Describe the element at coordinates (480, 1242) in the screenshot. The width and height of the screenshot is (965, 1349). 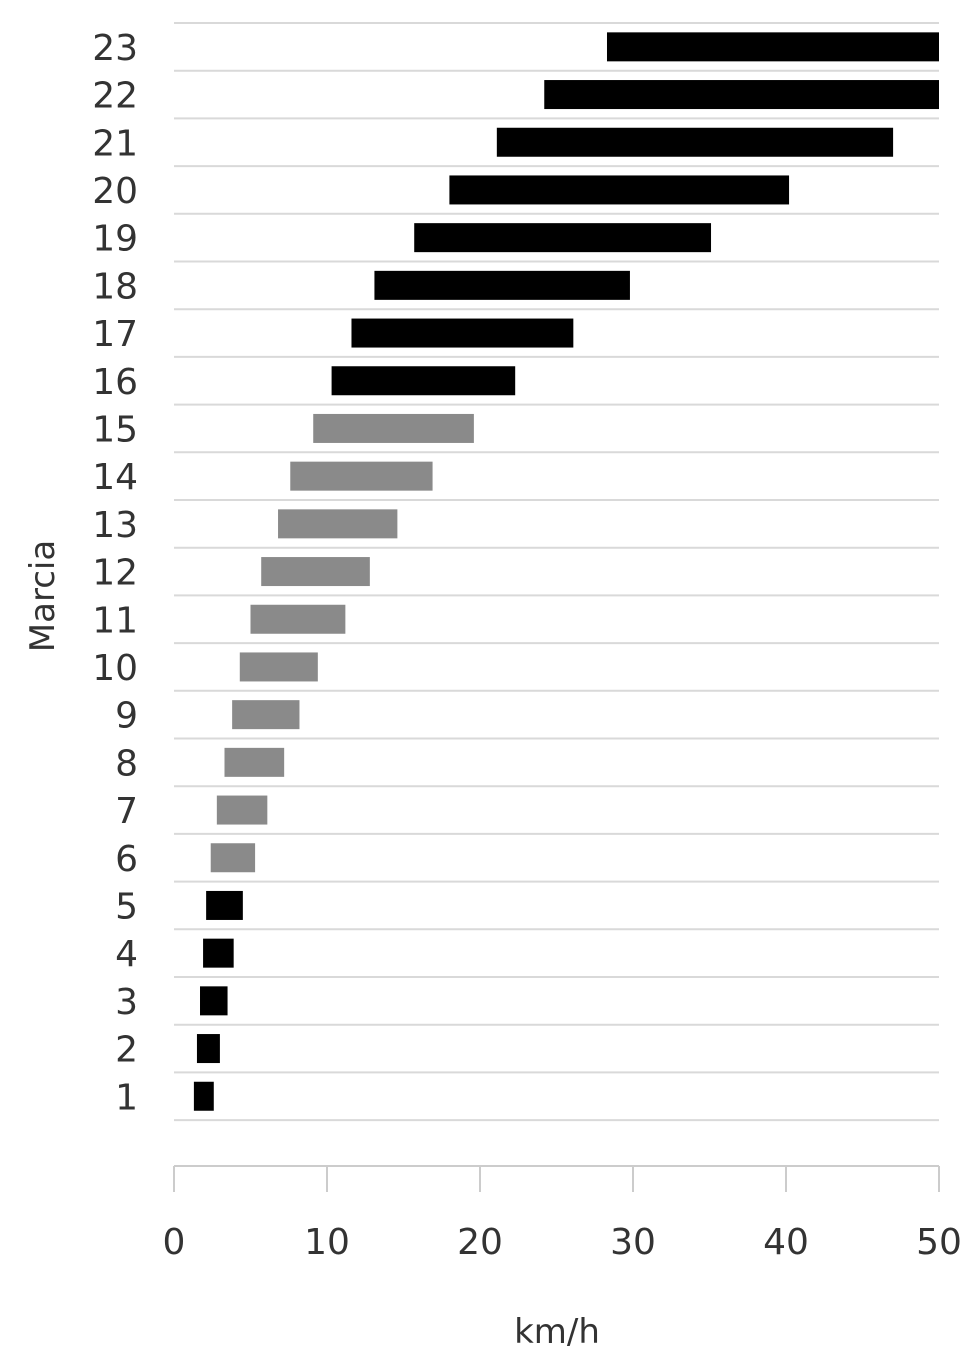
I see `x-tick-label: 20` at that location.